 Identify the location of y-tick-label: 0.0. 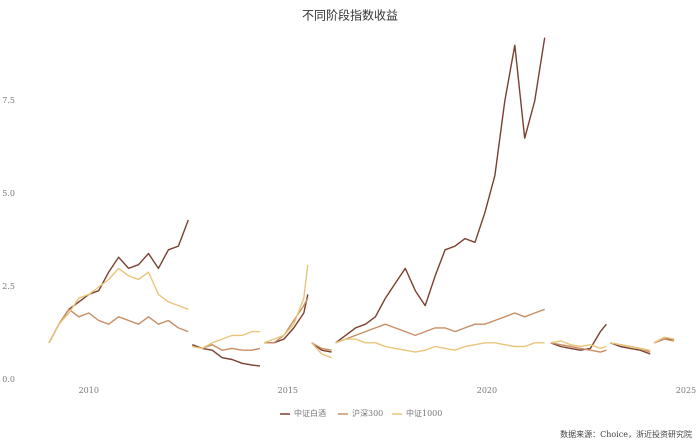
(8, 379).